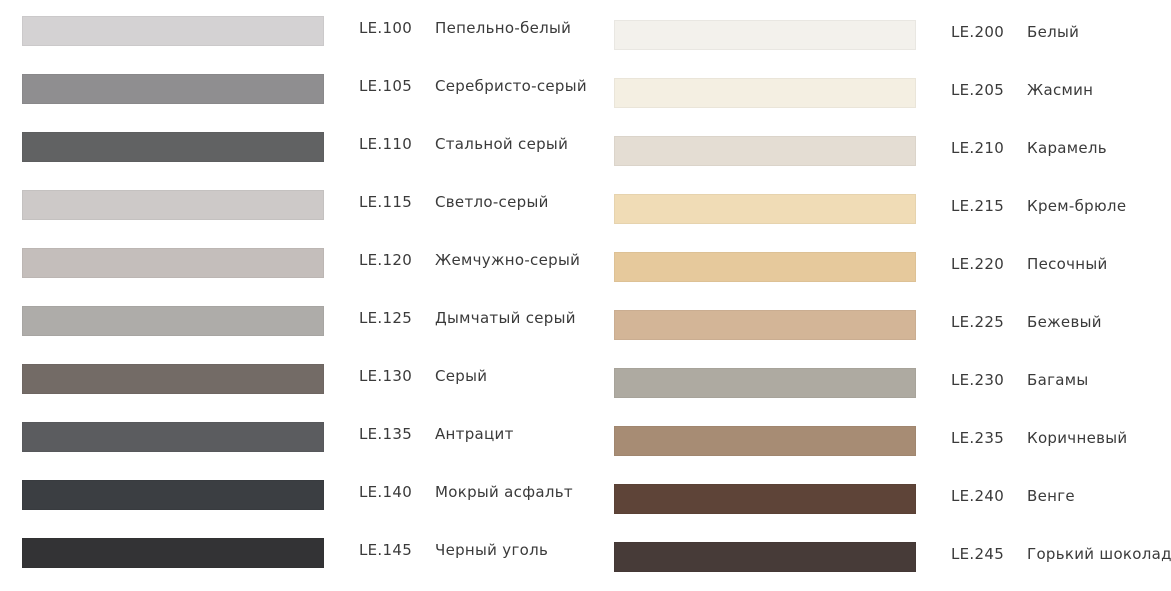 The width and height of the screenshot is (1171, 591). What do you see at coordinates (1099, 554) in the screenshot?
I see `color-name: Горький шоколад` at bounding box center [1099, 554].